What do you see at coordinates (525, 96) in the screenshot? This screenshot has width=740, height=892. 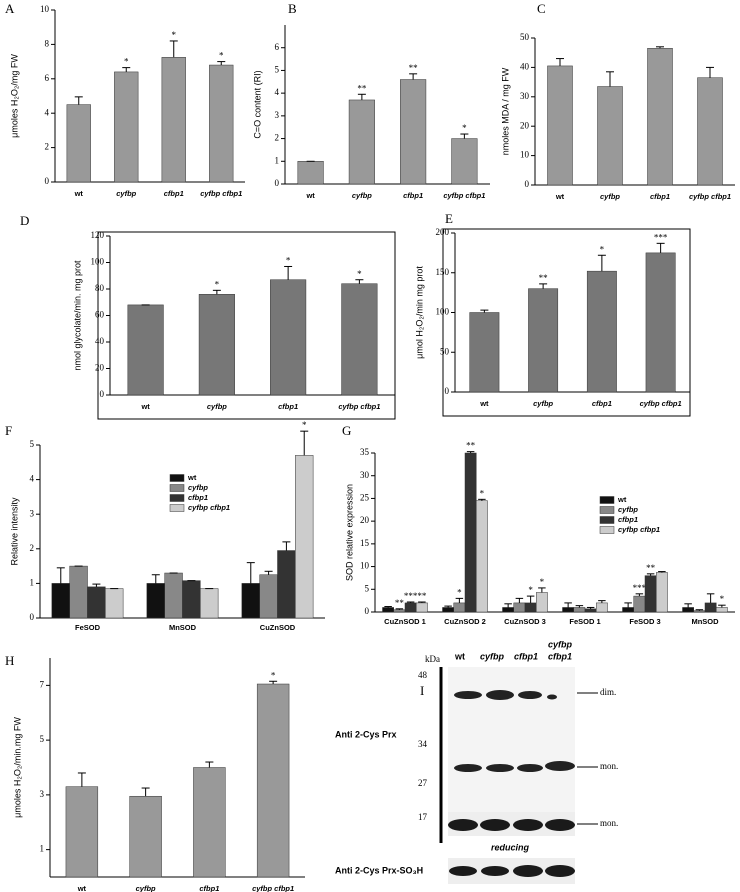 I see `y-tick-label: 30` at bounding box center [525, 96].